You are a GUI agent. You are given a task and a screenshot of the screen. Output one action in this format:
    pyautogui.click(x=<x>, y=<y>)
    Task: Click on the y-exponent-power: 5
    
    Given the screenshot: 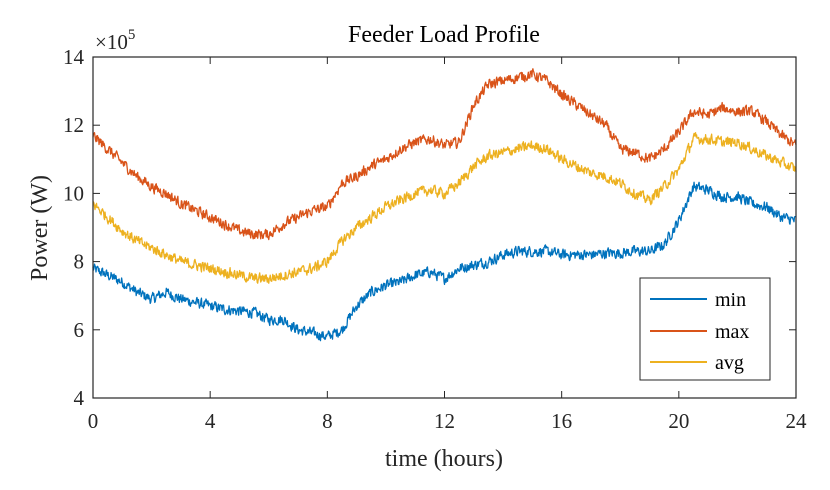 What is the action you would take?
    pyautogui.click(x=132, y=35)
    